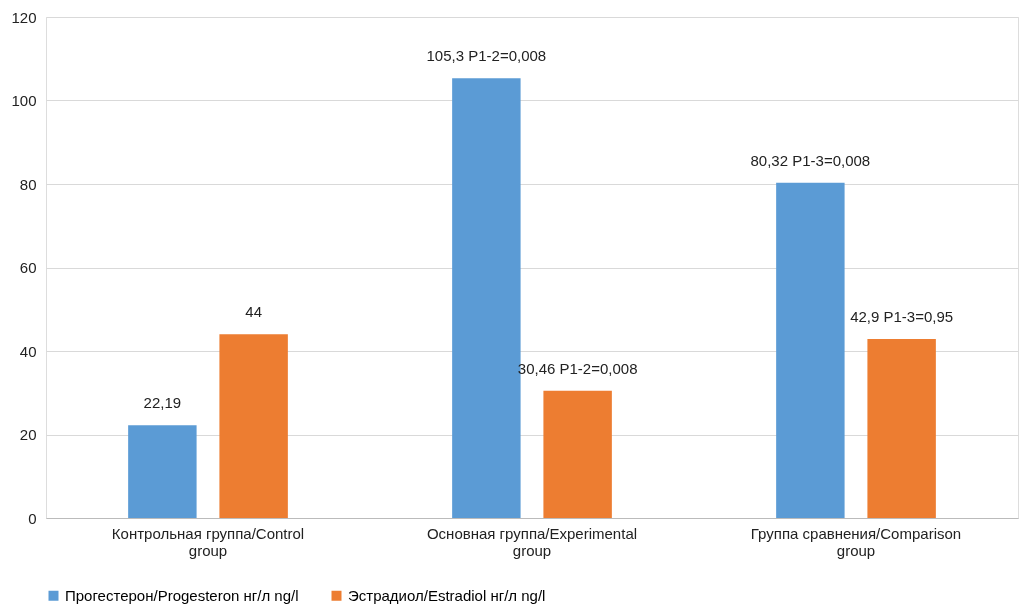 The image size is (1028, 614). Describe the element at coordinates (28, 351) in the screenshot. I see `y-tick-label: 40` at that location.